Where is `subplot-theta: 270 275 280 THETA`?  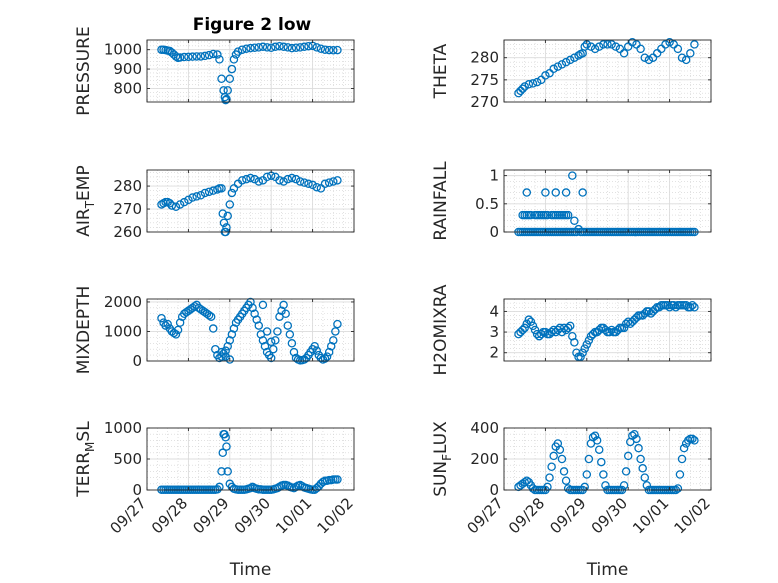
subplot-theta: 270 275 280 THETA is located at coordinates (571, 74).